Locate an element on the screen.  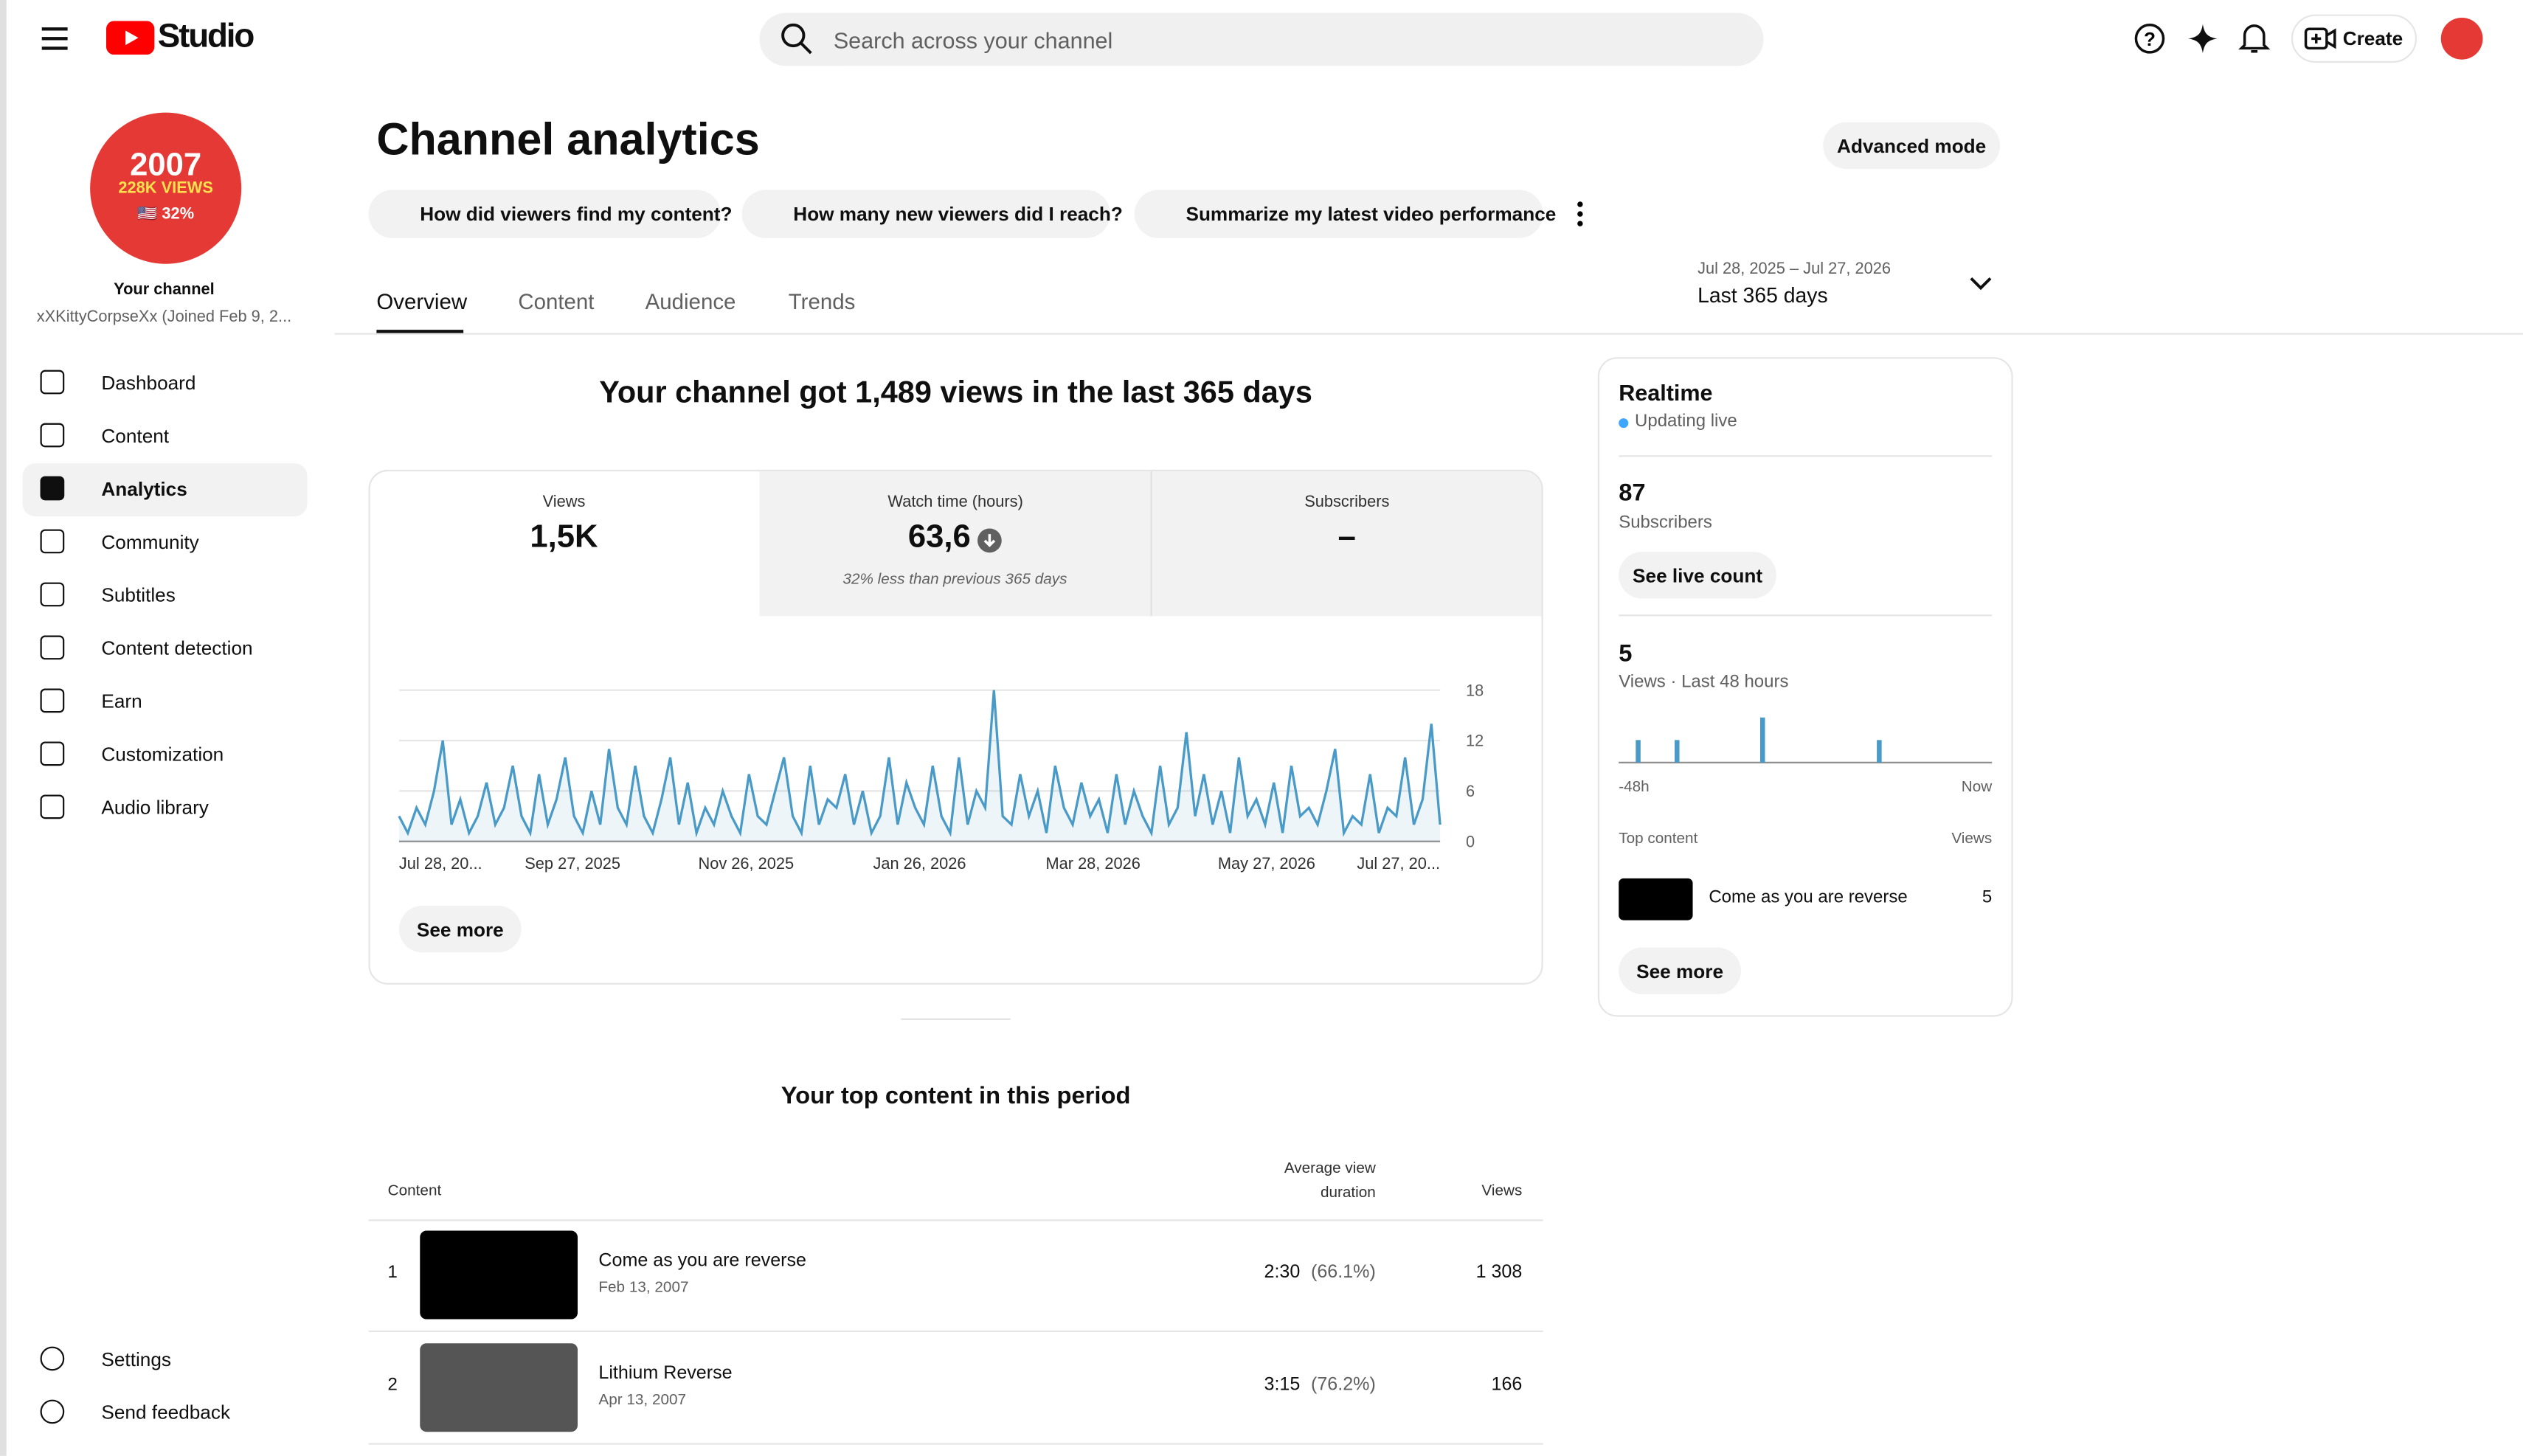
row-title: Lithium Reverse is located at coordinates (665, 1374).